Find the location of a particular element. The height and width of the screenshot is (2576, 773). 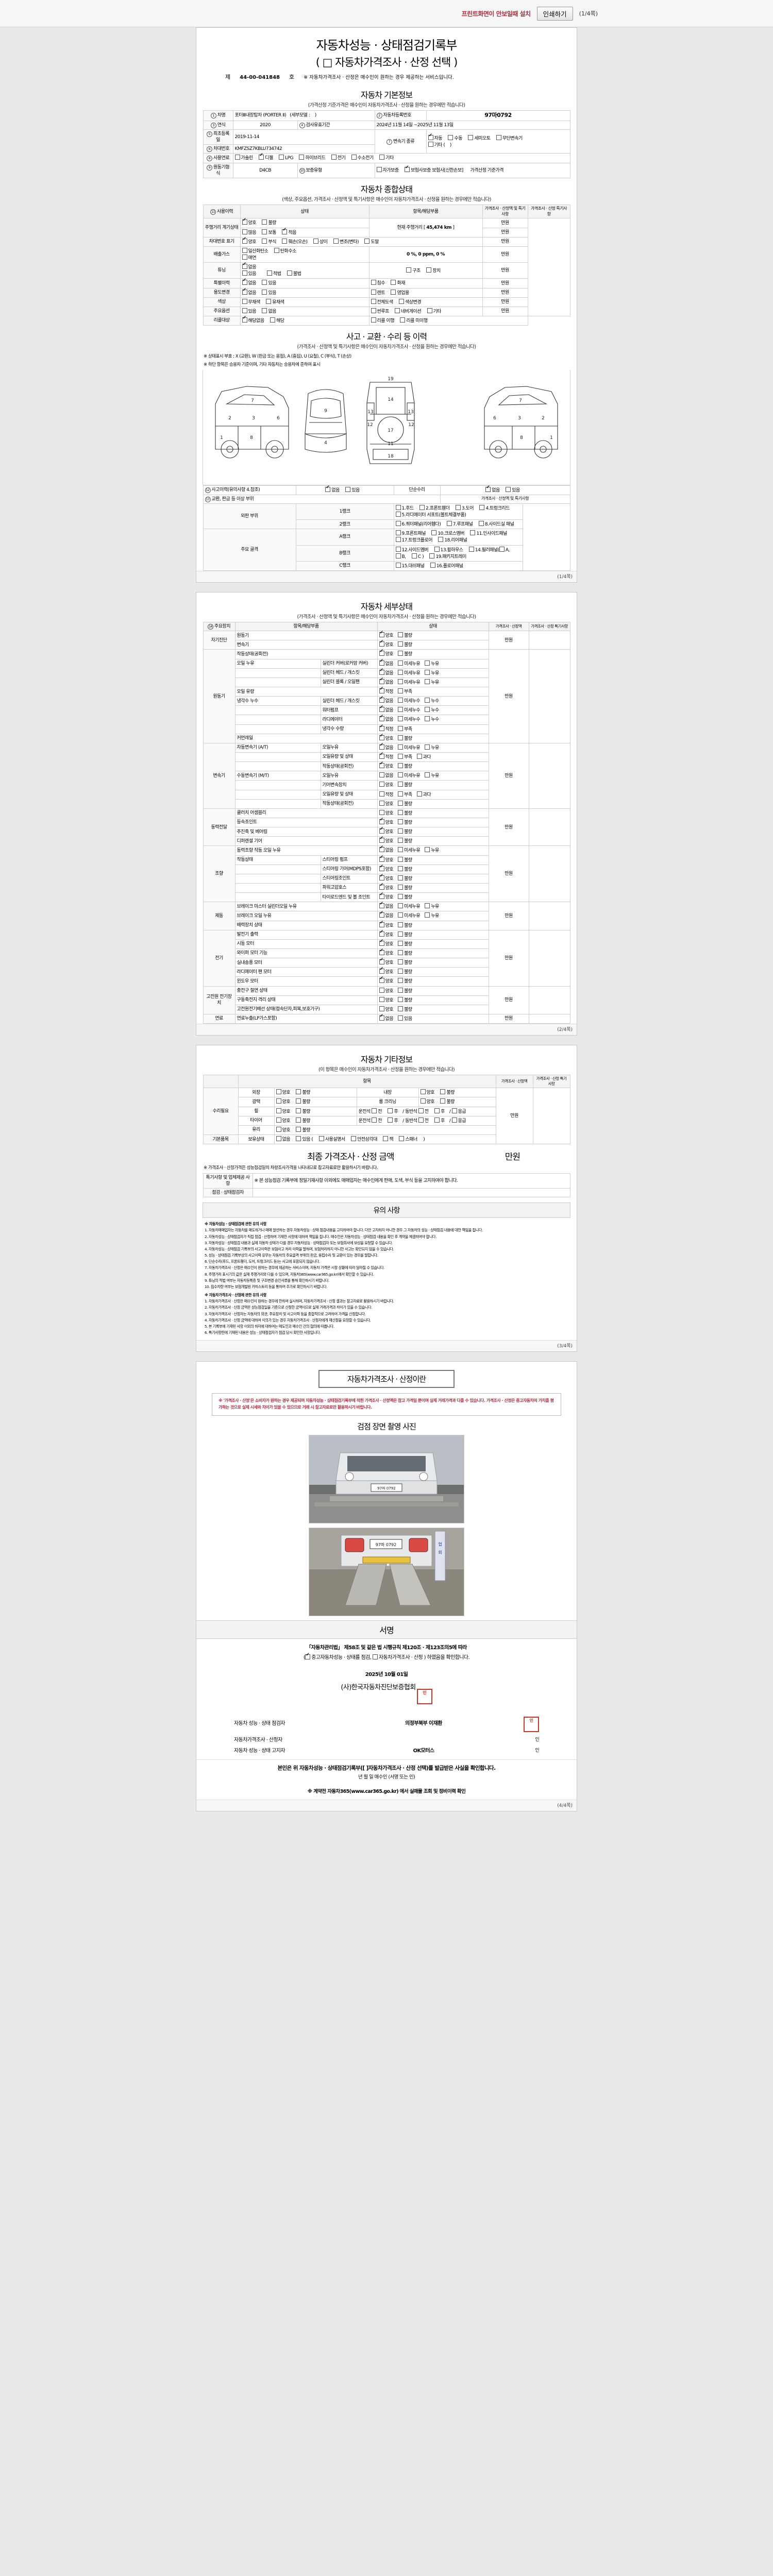

opt-hc: 탄화수소 is located at coordinates (285, 251).